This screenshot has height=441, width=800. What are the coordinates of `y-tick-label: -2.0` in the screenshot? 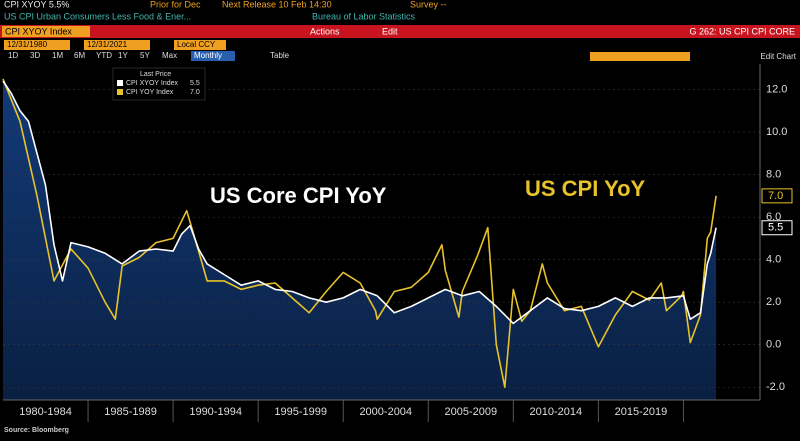 It's located at (775, 387).